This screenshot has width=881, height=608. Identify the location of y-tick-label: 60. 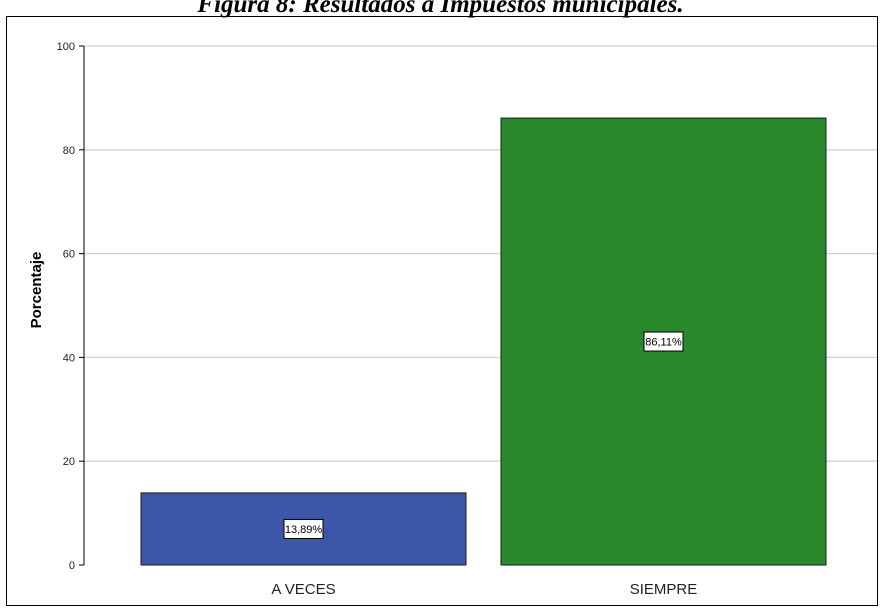
(69, 255).